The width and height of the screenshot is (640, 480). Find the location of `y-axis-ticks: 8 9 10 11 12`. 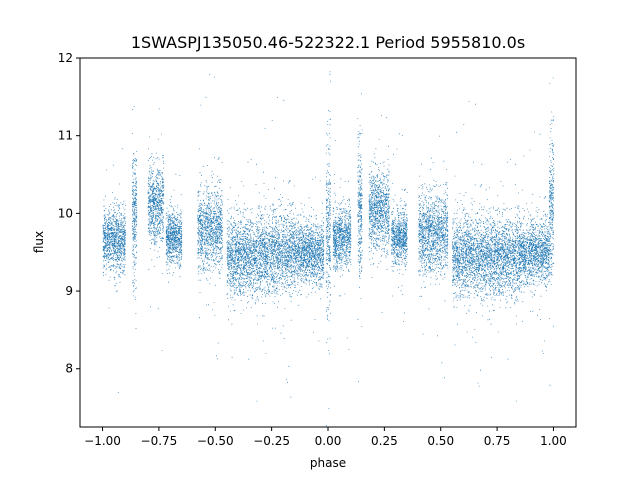

y-axis-ticks: 8 9 10 11 12 is located at coordinates (69, 213).